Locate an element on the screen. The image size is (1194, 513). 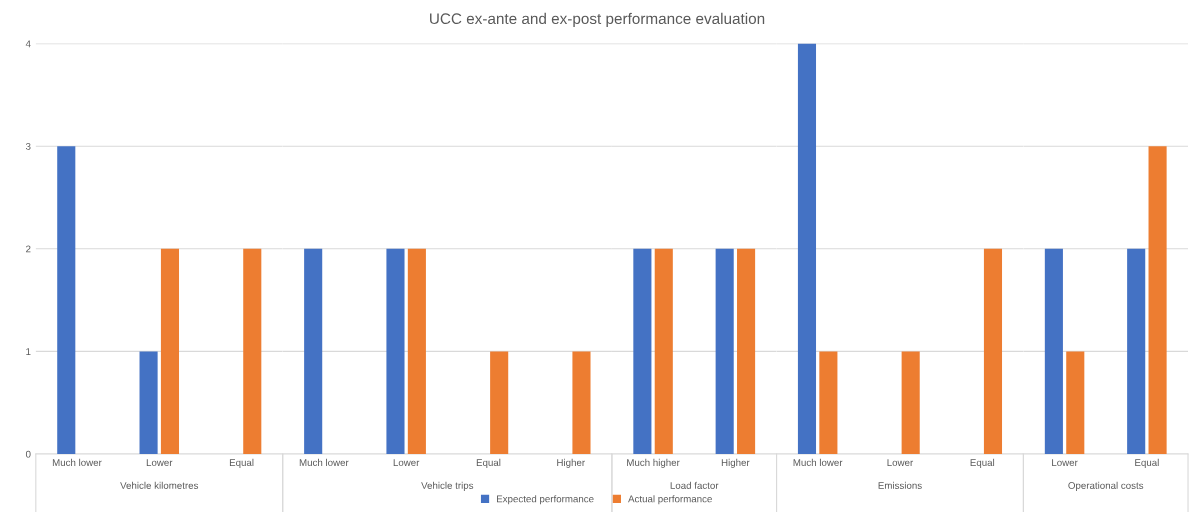
y-tick-label: 0 is located at coordinates (28, 454).